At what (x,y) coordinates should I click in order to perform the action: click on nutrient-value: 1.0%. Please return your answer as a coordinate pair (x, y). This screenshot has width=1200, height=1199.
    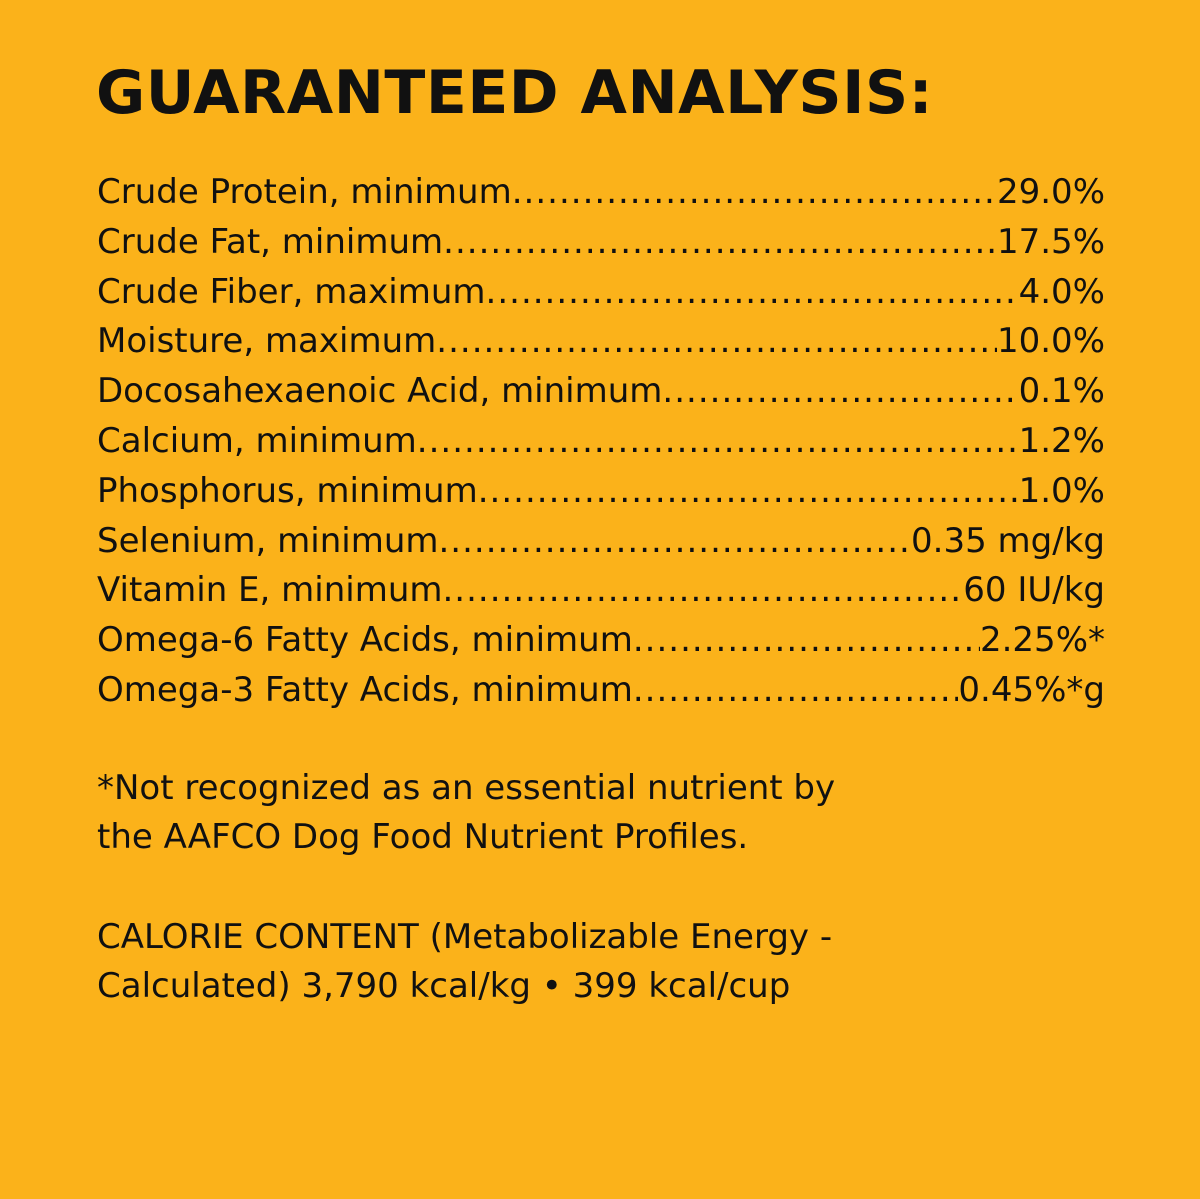
    Looking at the image, I should click on (1061, 490).